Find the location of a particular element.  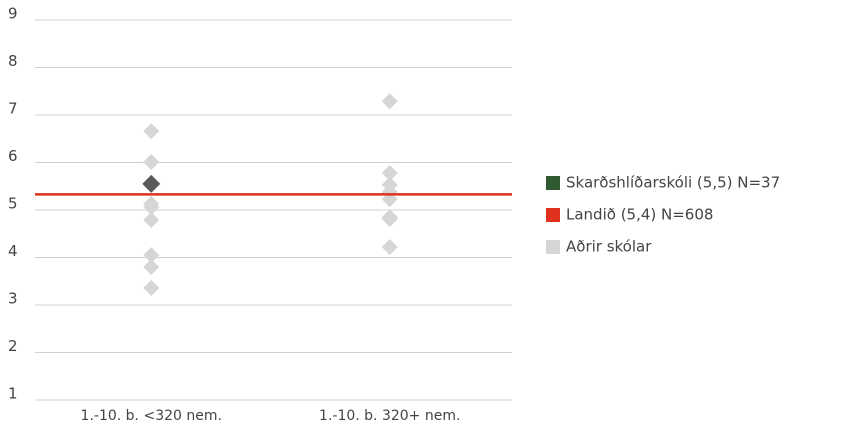

legend-label: Landið (5,4) N=608 is located at coordinates (639, 215).